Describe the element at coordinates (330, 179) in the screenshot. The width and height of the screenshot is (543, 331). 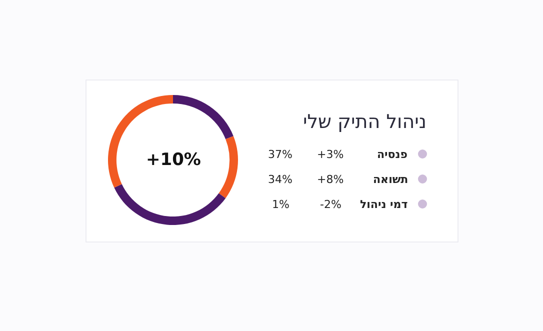
I see `text: +8%` at that location.